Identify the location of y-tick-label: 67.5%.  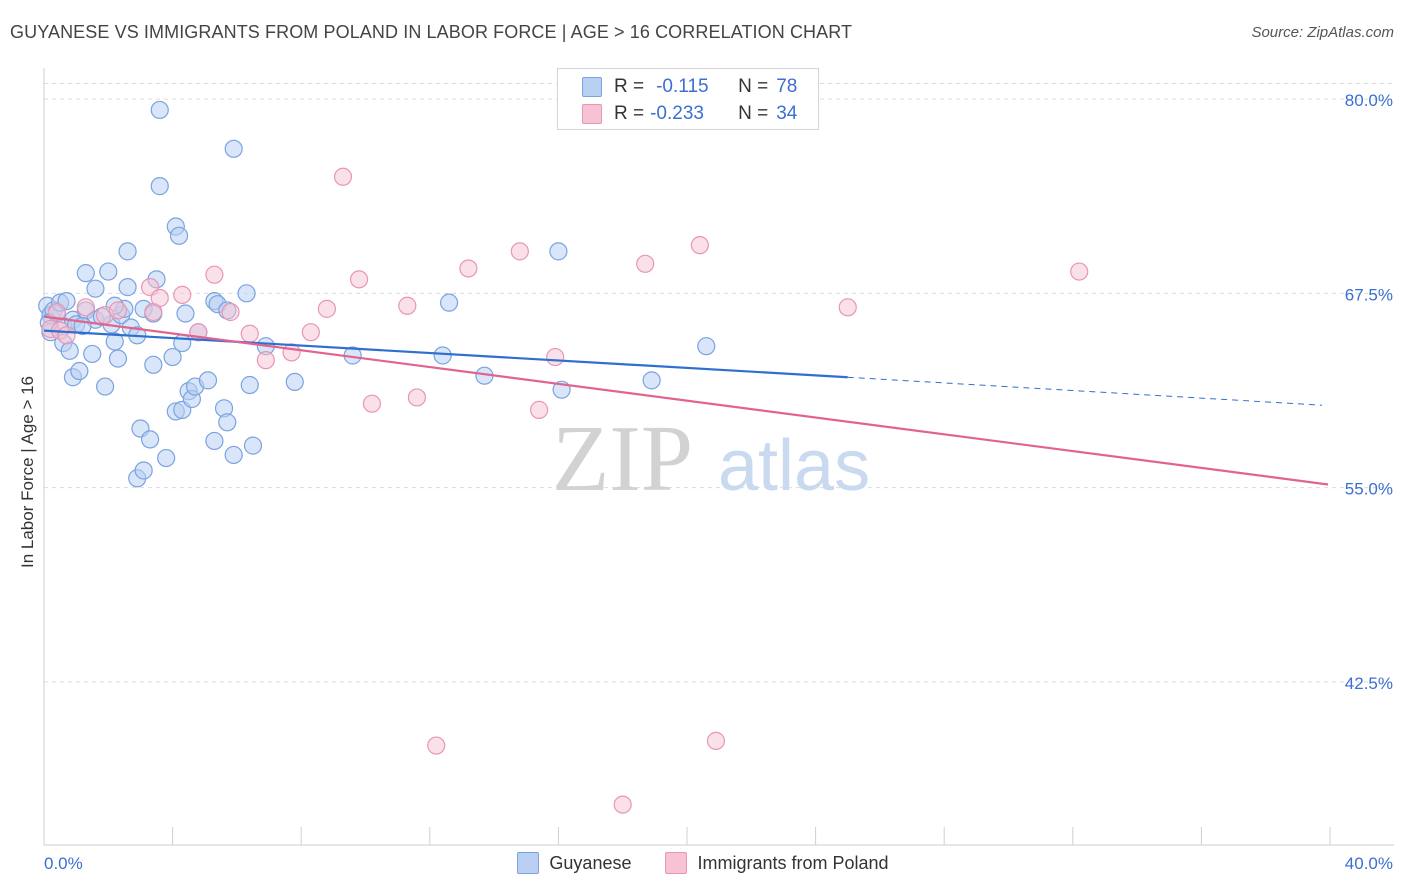
(1369, 294).